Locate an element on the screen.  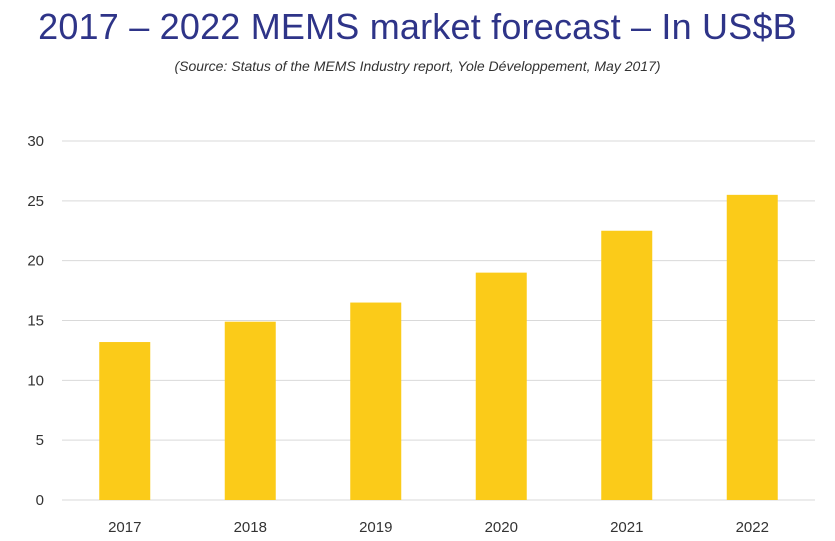
x-tick-label: 2021 is located at coordinates (626, 527).